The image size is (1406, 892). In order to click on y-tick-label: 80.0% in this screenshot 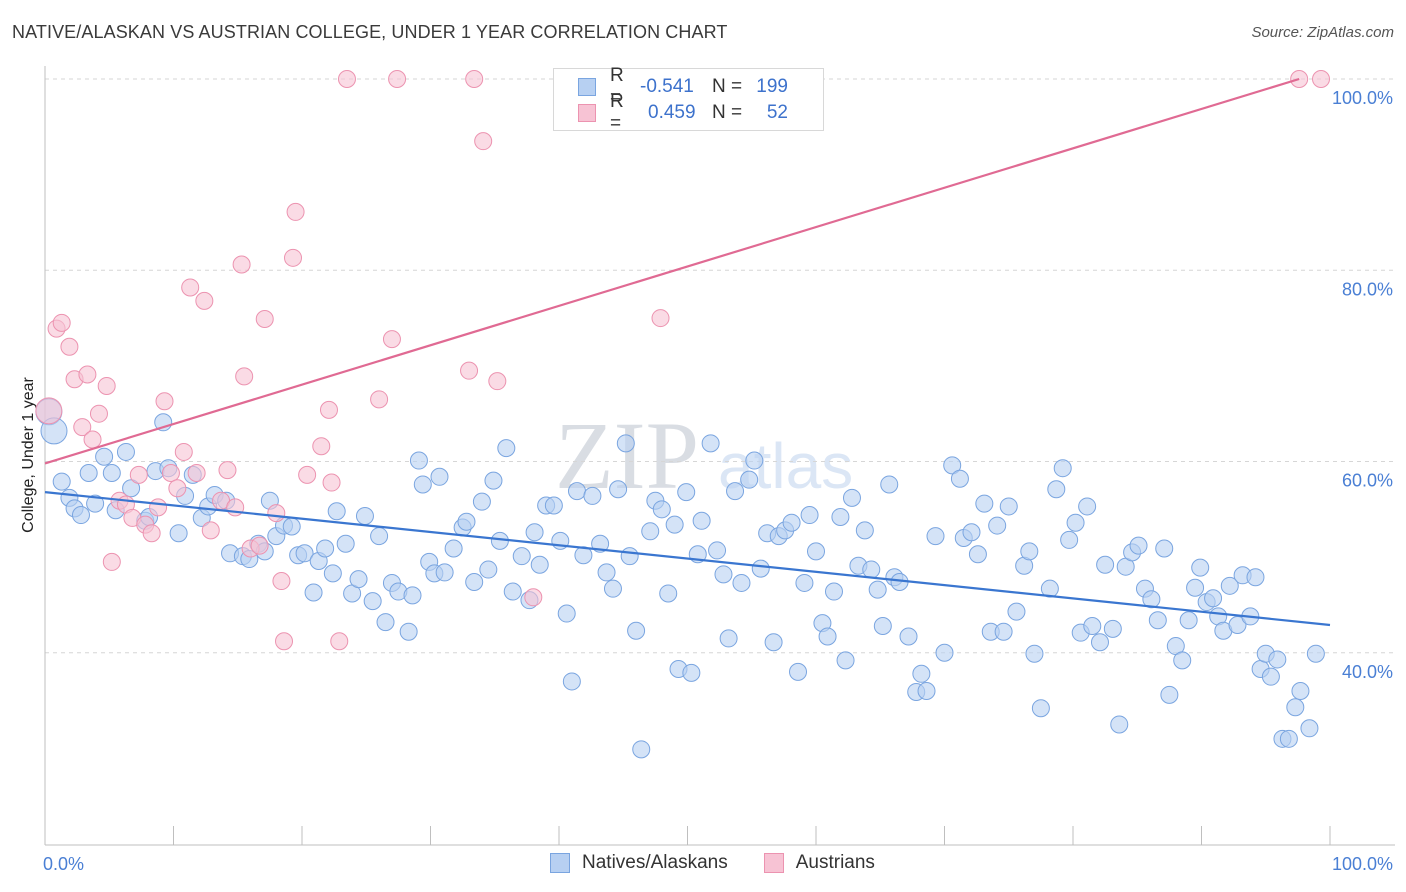, I will do `click(1367, 289)`.